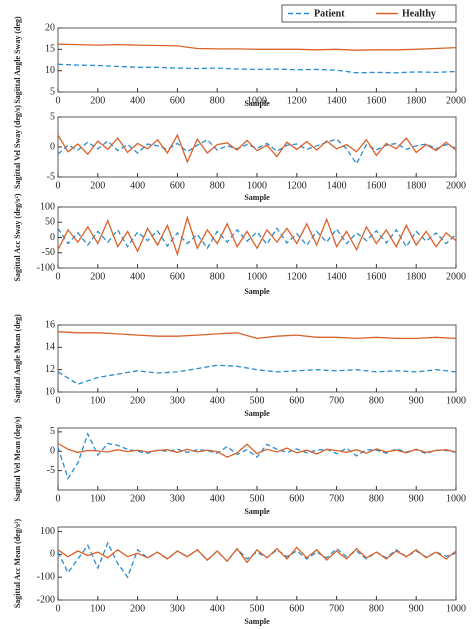 The width and height of the screenshot is (474, 629). I want to click on y-tick-label: -5, so click(51, 470).